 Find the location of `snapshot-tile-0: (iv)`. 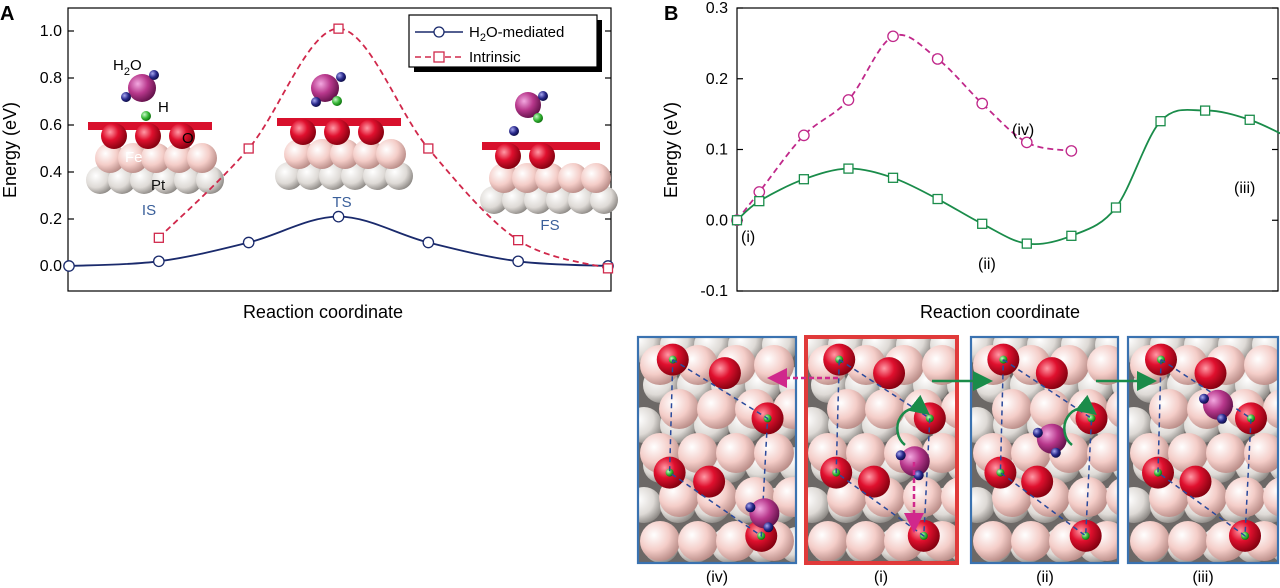

snapshot-tile-0: (iv) is located at coordinates (717, 460).